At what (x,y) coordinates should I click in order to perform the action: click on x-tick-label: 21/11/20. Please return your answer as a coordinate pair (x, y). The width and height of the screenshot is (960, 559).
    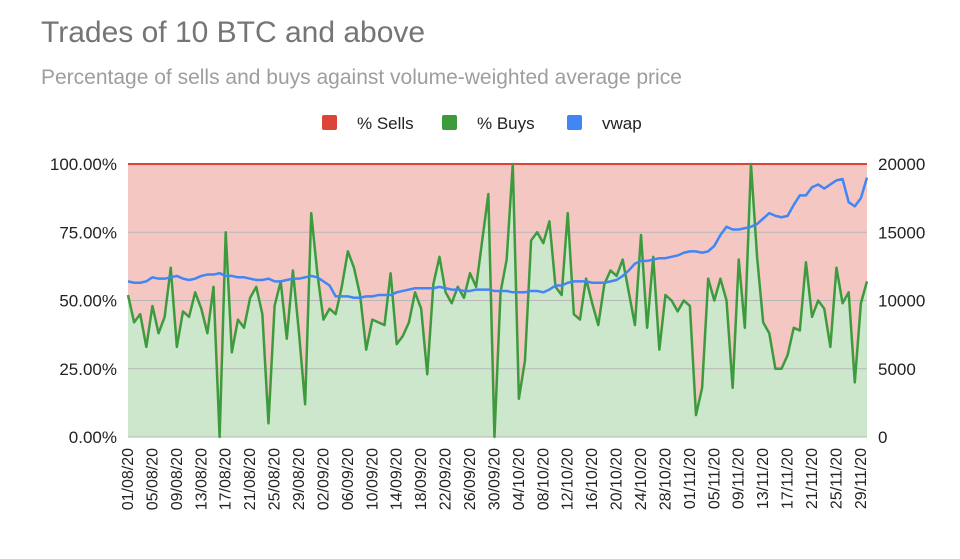
    Looking at the image, I should click on (812, 478).